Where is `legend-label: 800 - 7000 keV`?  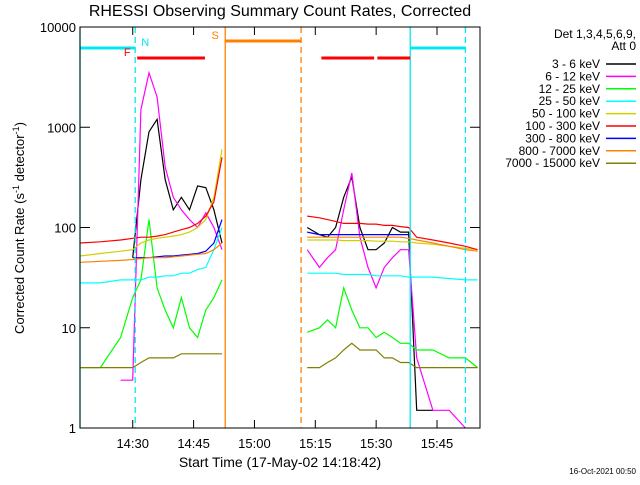 legend-label: 800 - 7000 keV is located at coordinates (559, 151).